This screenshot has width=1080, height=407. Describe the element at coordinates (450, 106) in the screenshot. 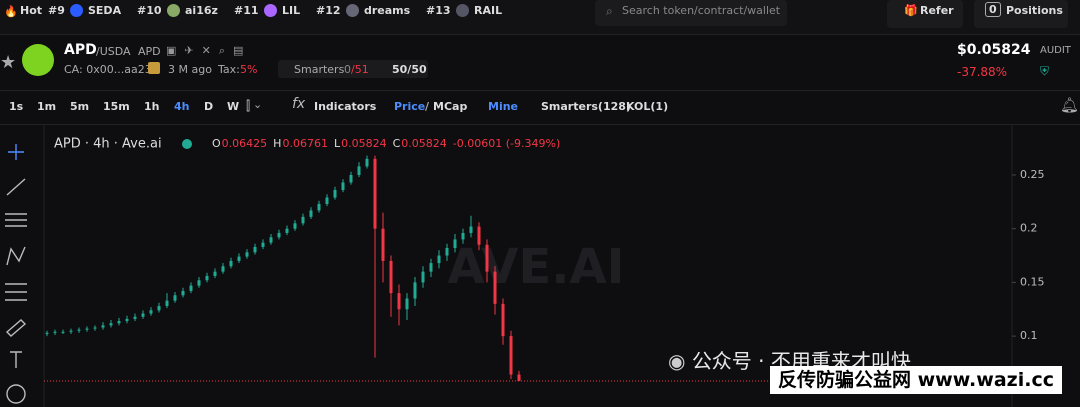

I see `mcap-mode: MCap` at that location.